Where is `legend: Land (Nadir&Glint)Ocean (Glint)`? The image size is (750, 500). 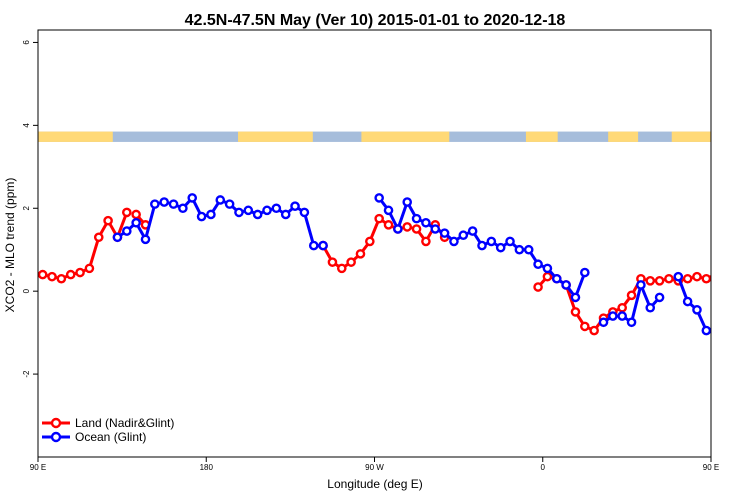
legend: Land (Nadir&Glint)Ocean (Glint) is located at coordinates (108, 430).